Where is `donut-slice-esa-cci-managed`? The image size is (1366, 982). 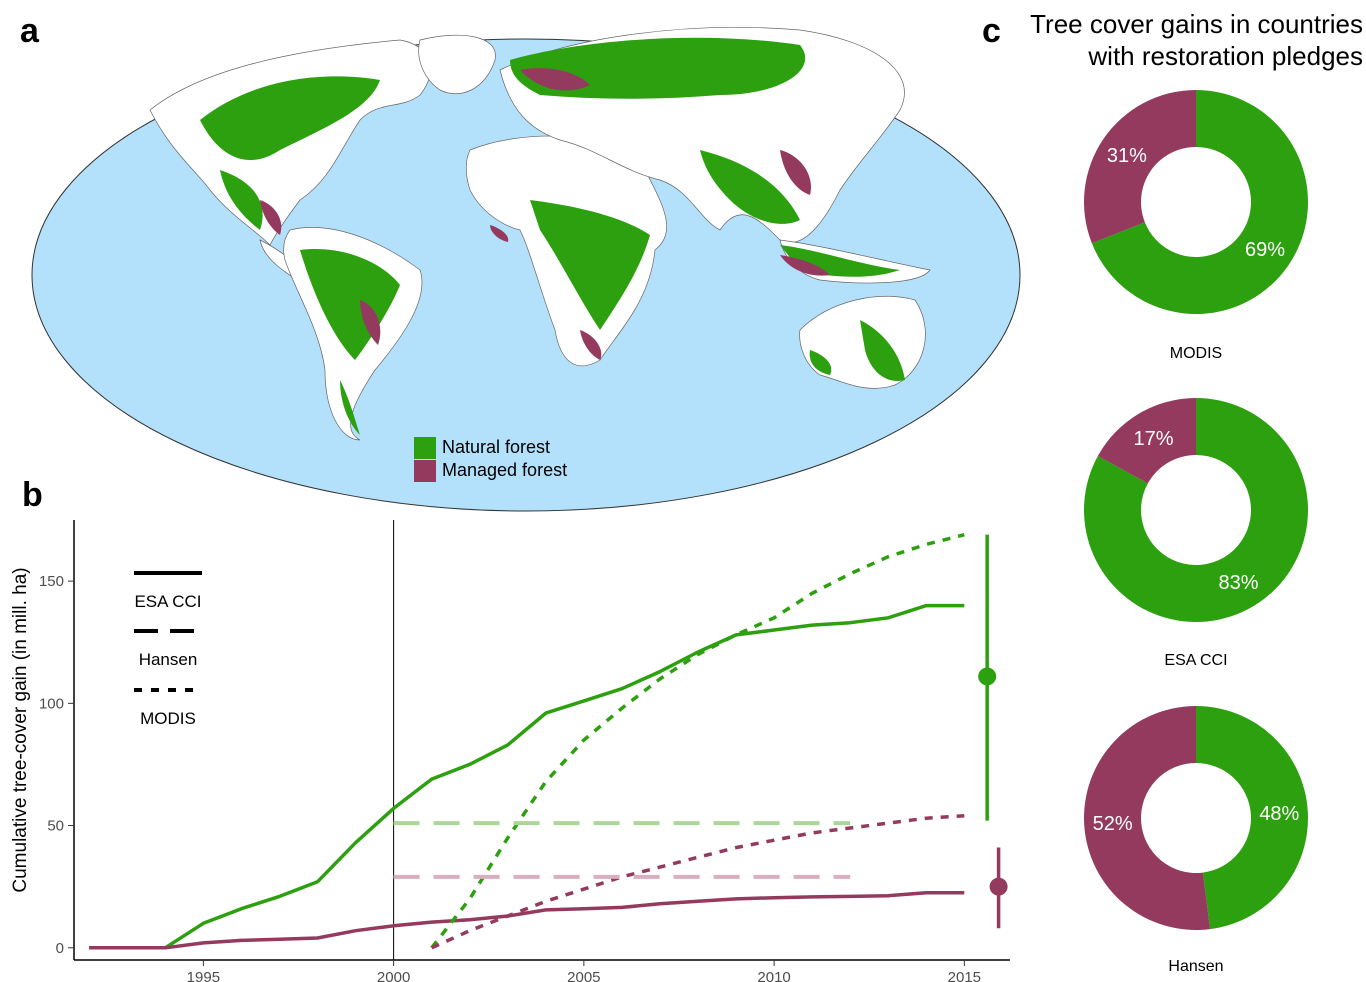
donut-slice-esa-cci-managed is located at coordinates (1146, 441).